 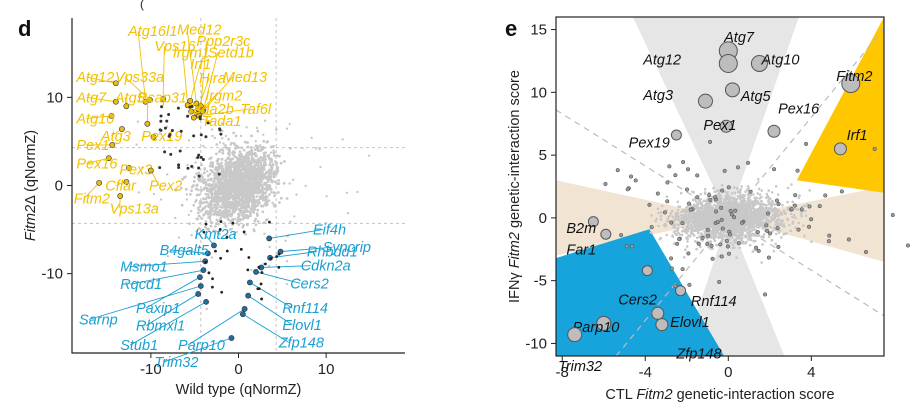 I want to click on y-axis-title-unit: Δ (qNormZ), so click(x=31, y=167).